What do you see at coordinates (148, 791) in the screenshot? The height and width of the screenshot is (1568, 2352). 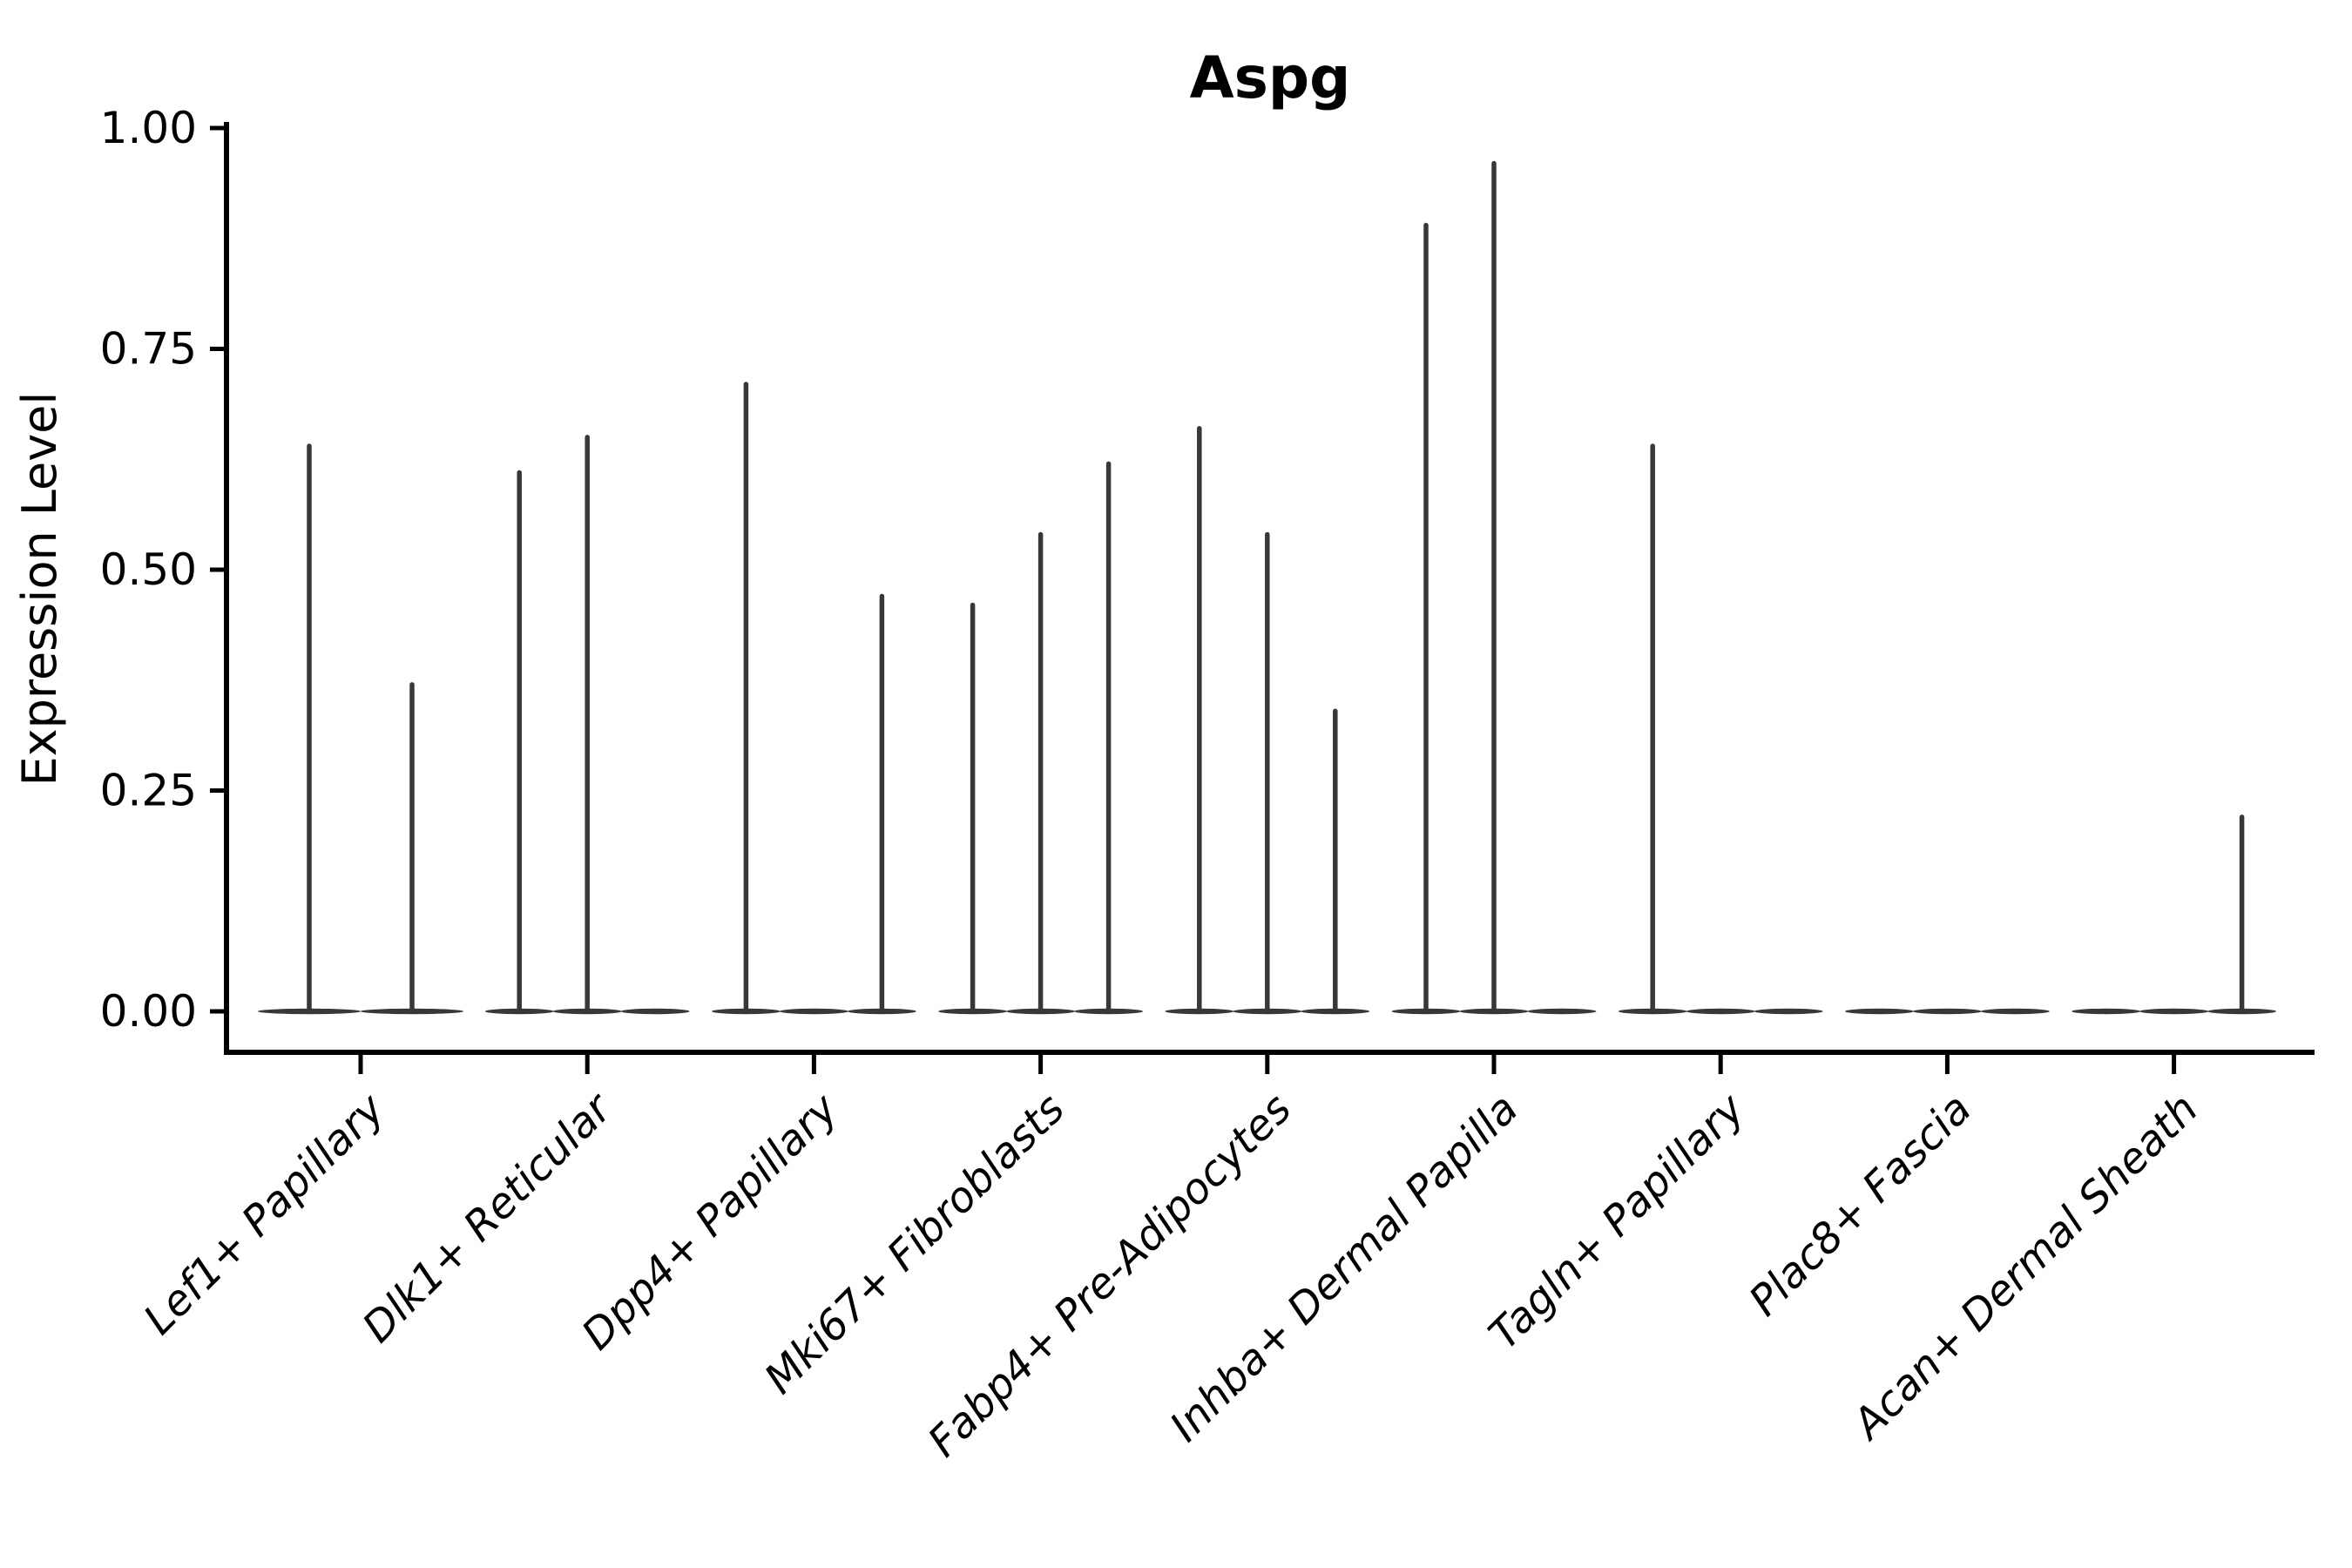 I see `y-tick-label: 0.25` at bounding box center [148, 791].